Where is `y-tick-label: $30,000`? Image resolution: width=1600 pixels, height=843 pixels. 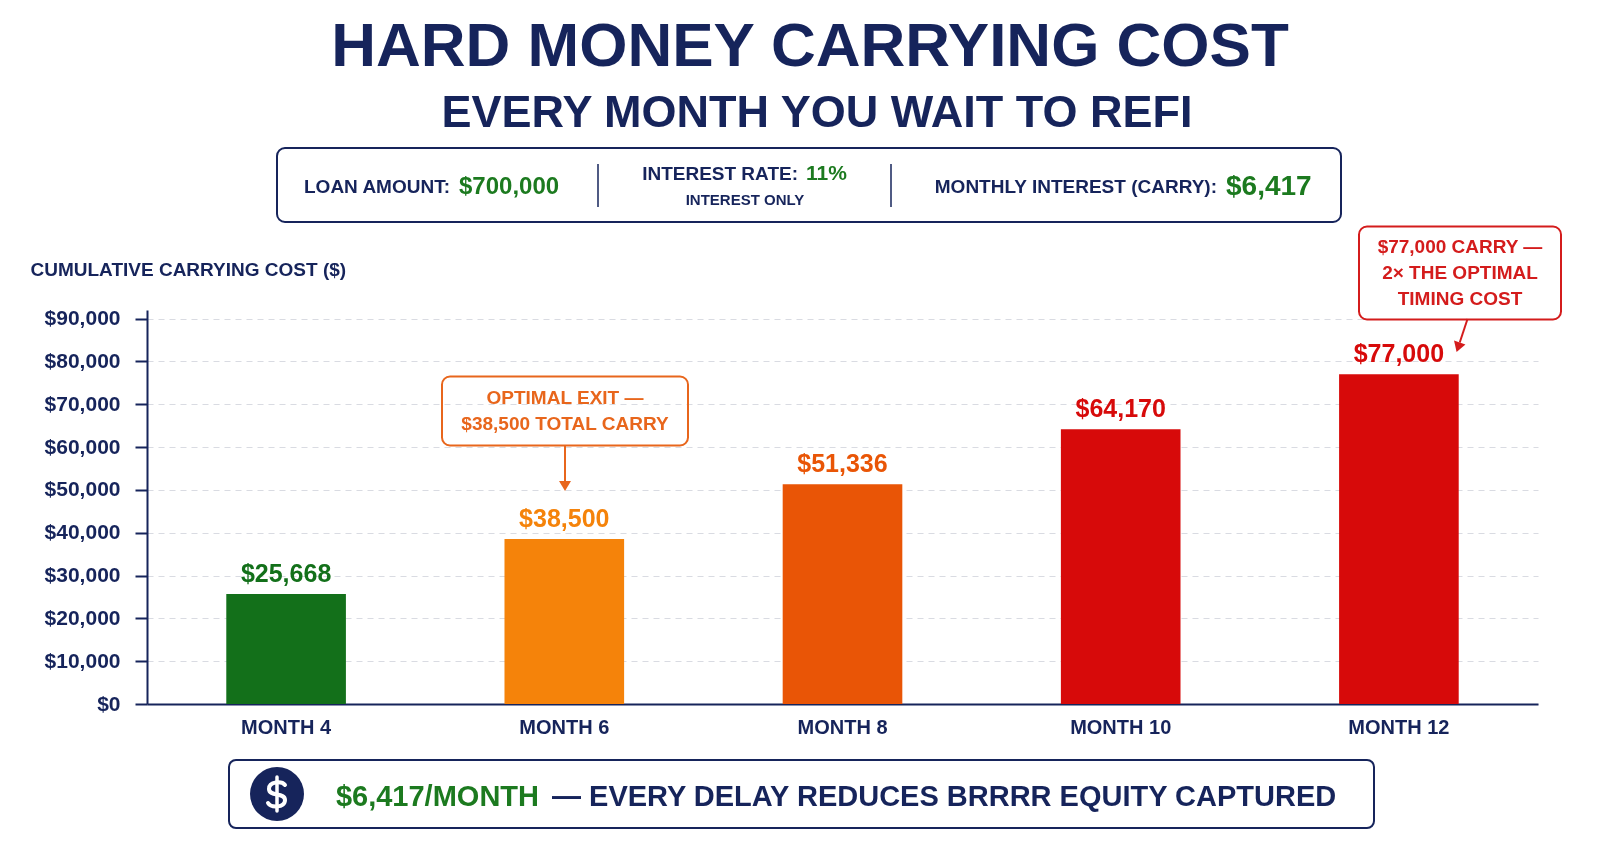
y-tick-label: $30,000 is located at coordinates (82, 575).